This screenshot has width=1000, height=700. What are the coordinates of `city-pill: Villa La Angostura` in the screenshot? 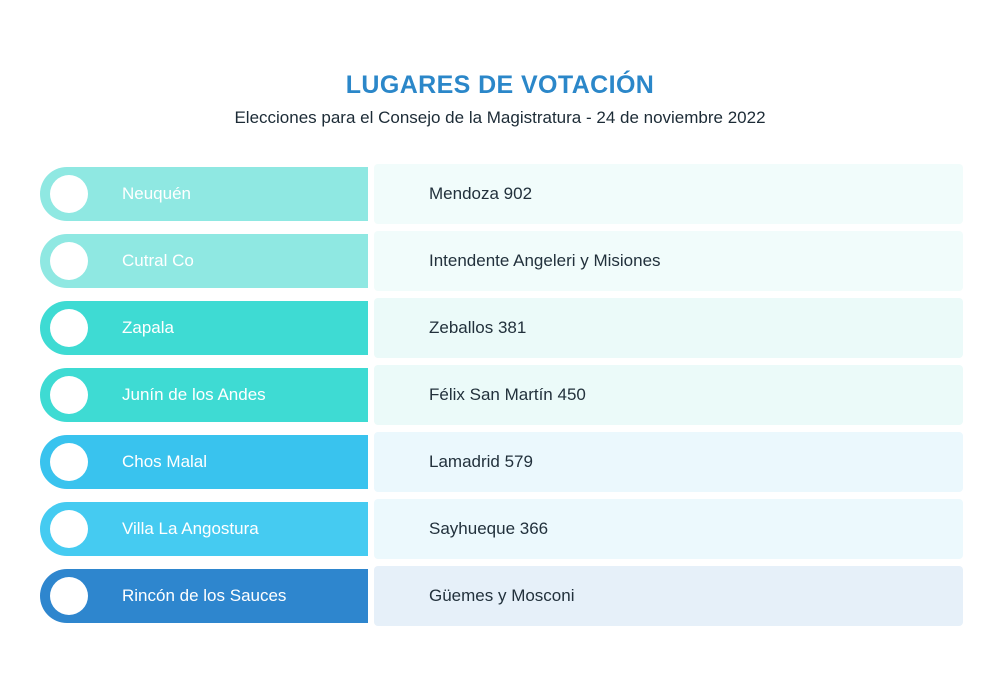 It's located at (204, 529).